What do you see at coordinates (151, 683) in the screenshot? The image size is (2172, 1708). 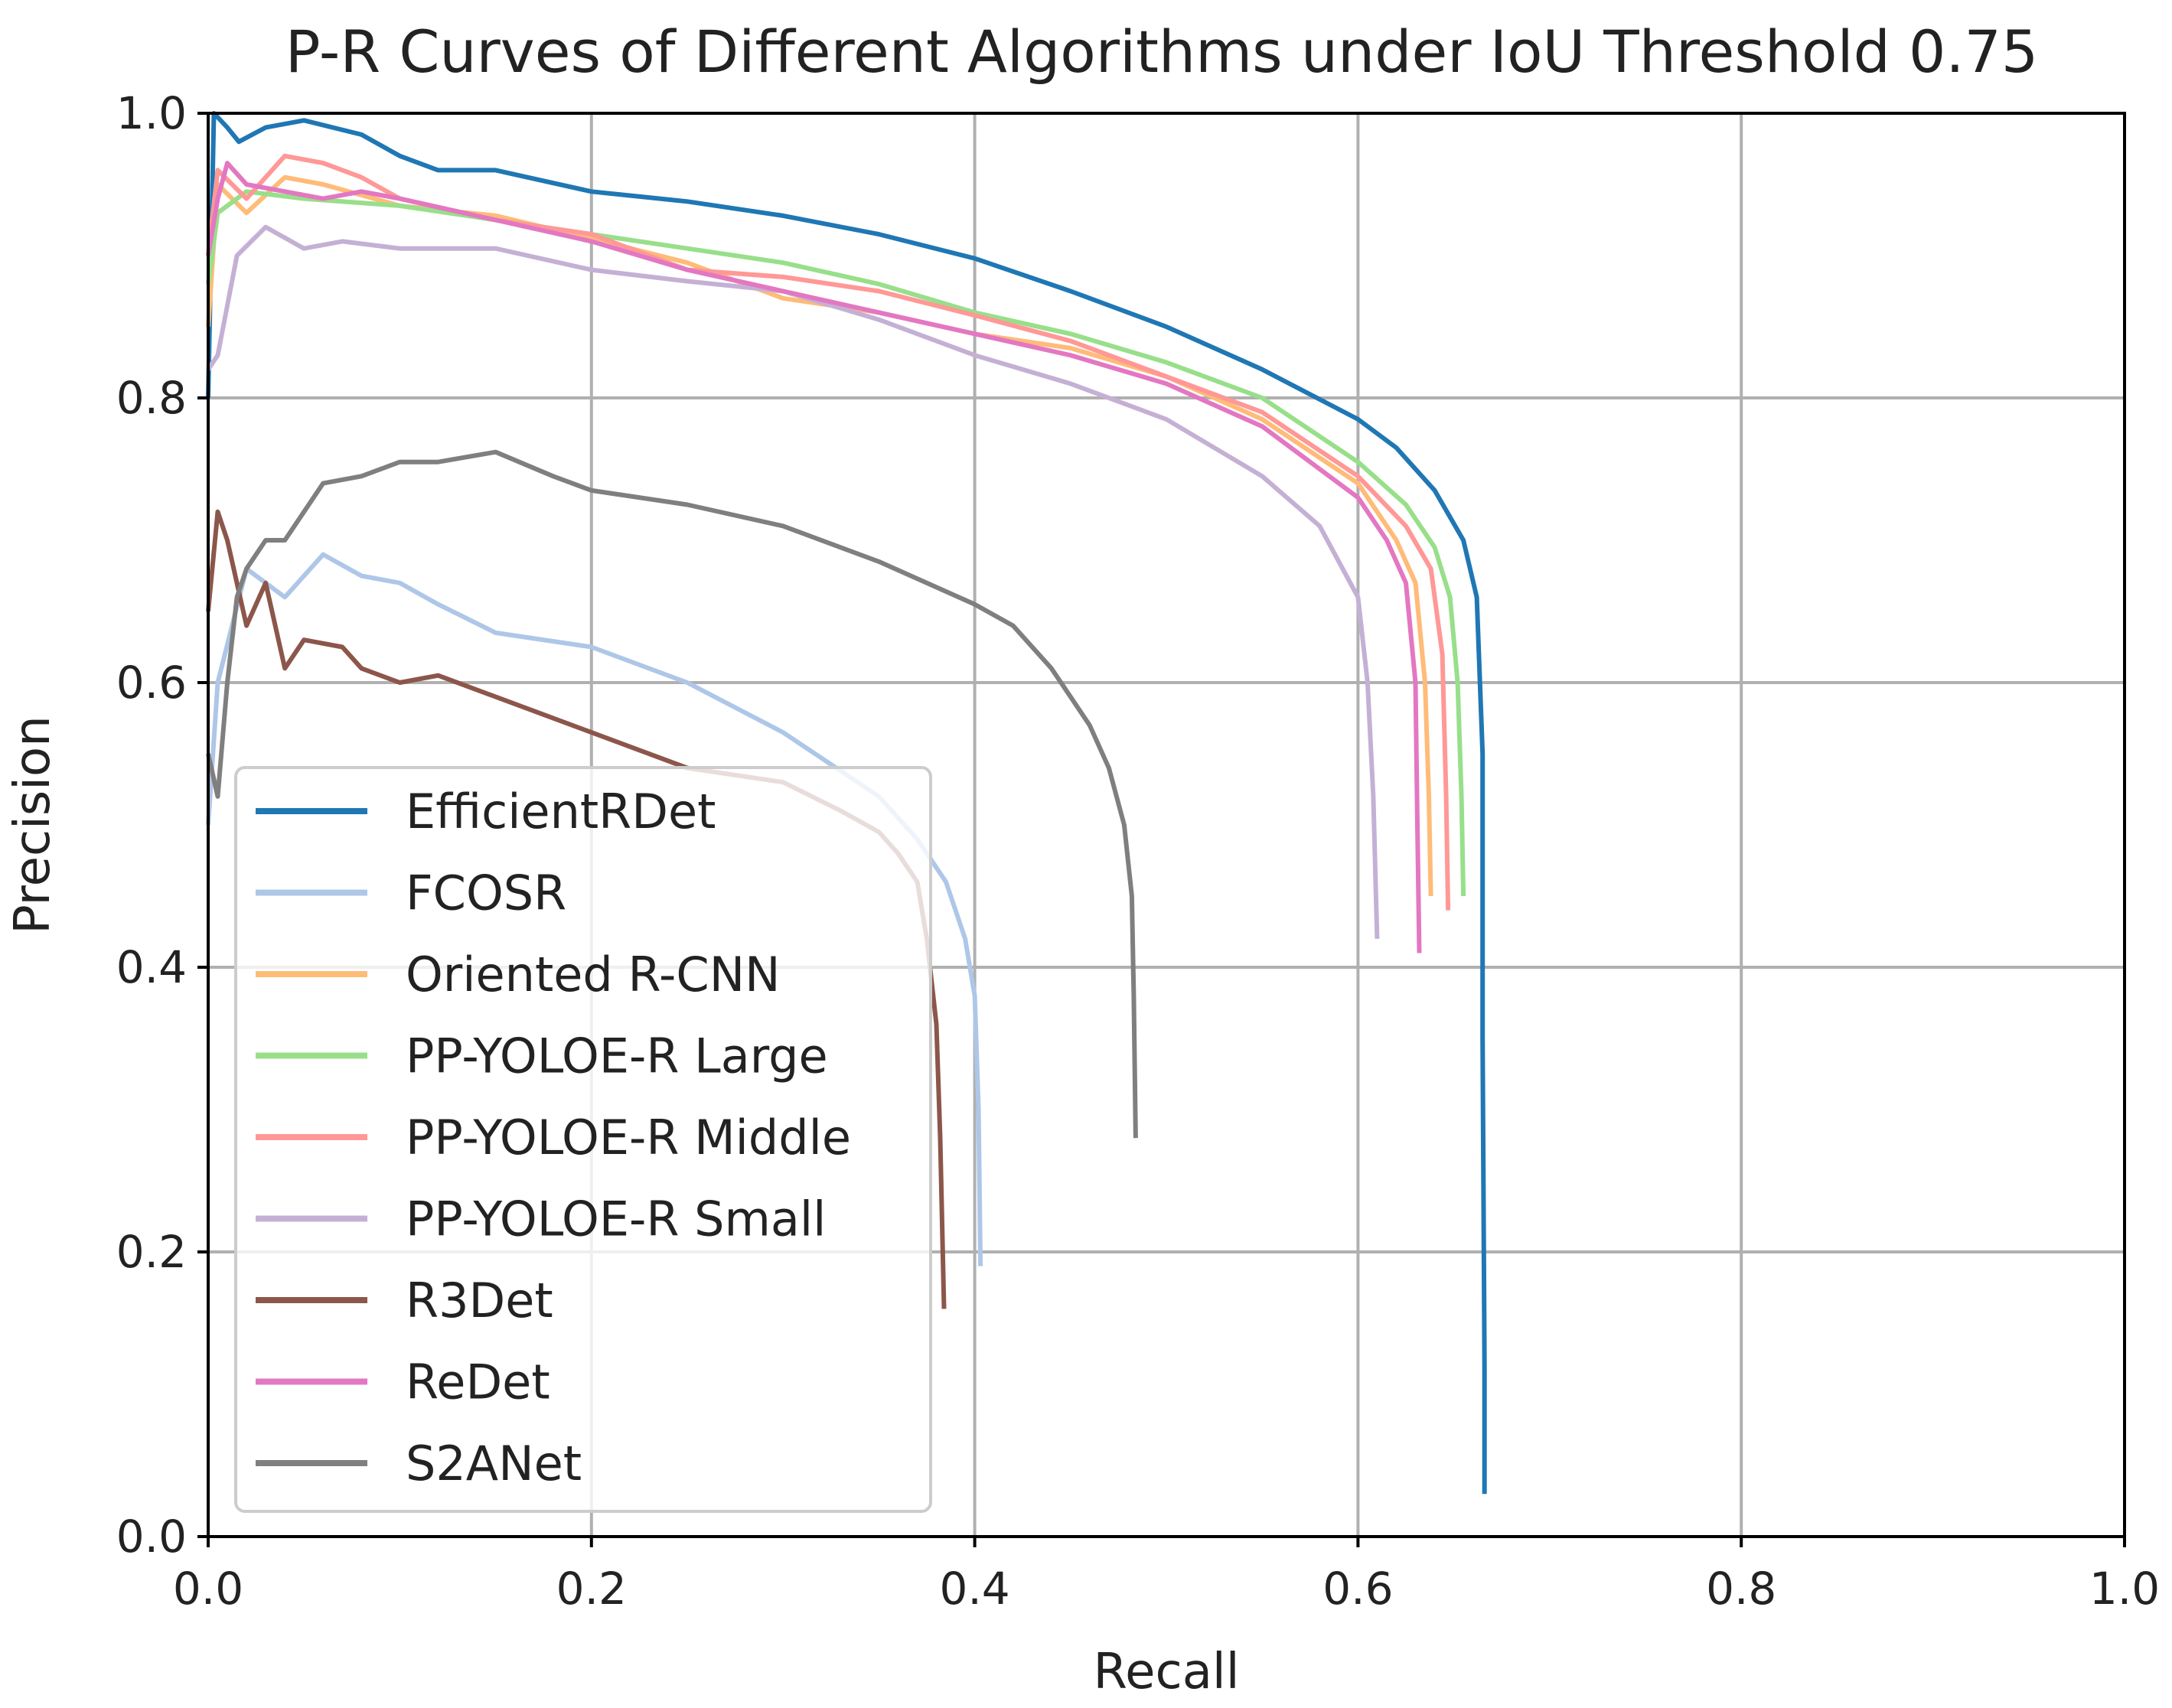 I see `y-tick-label: 0.6` at bounding box center [151, 683].